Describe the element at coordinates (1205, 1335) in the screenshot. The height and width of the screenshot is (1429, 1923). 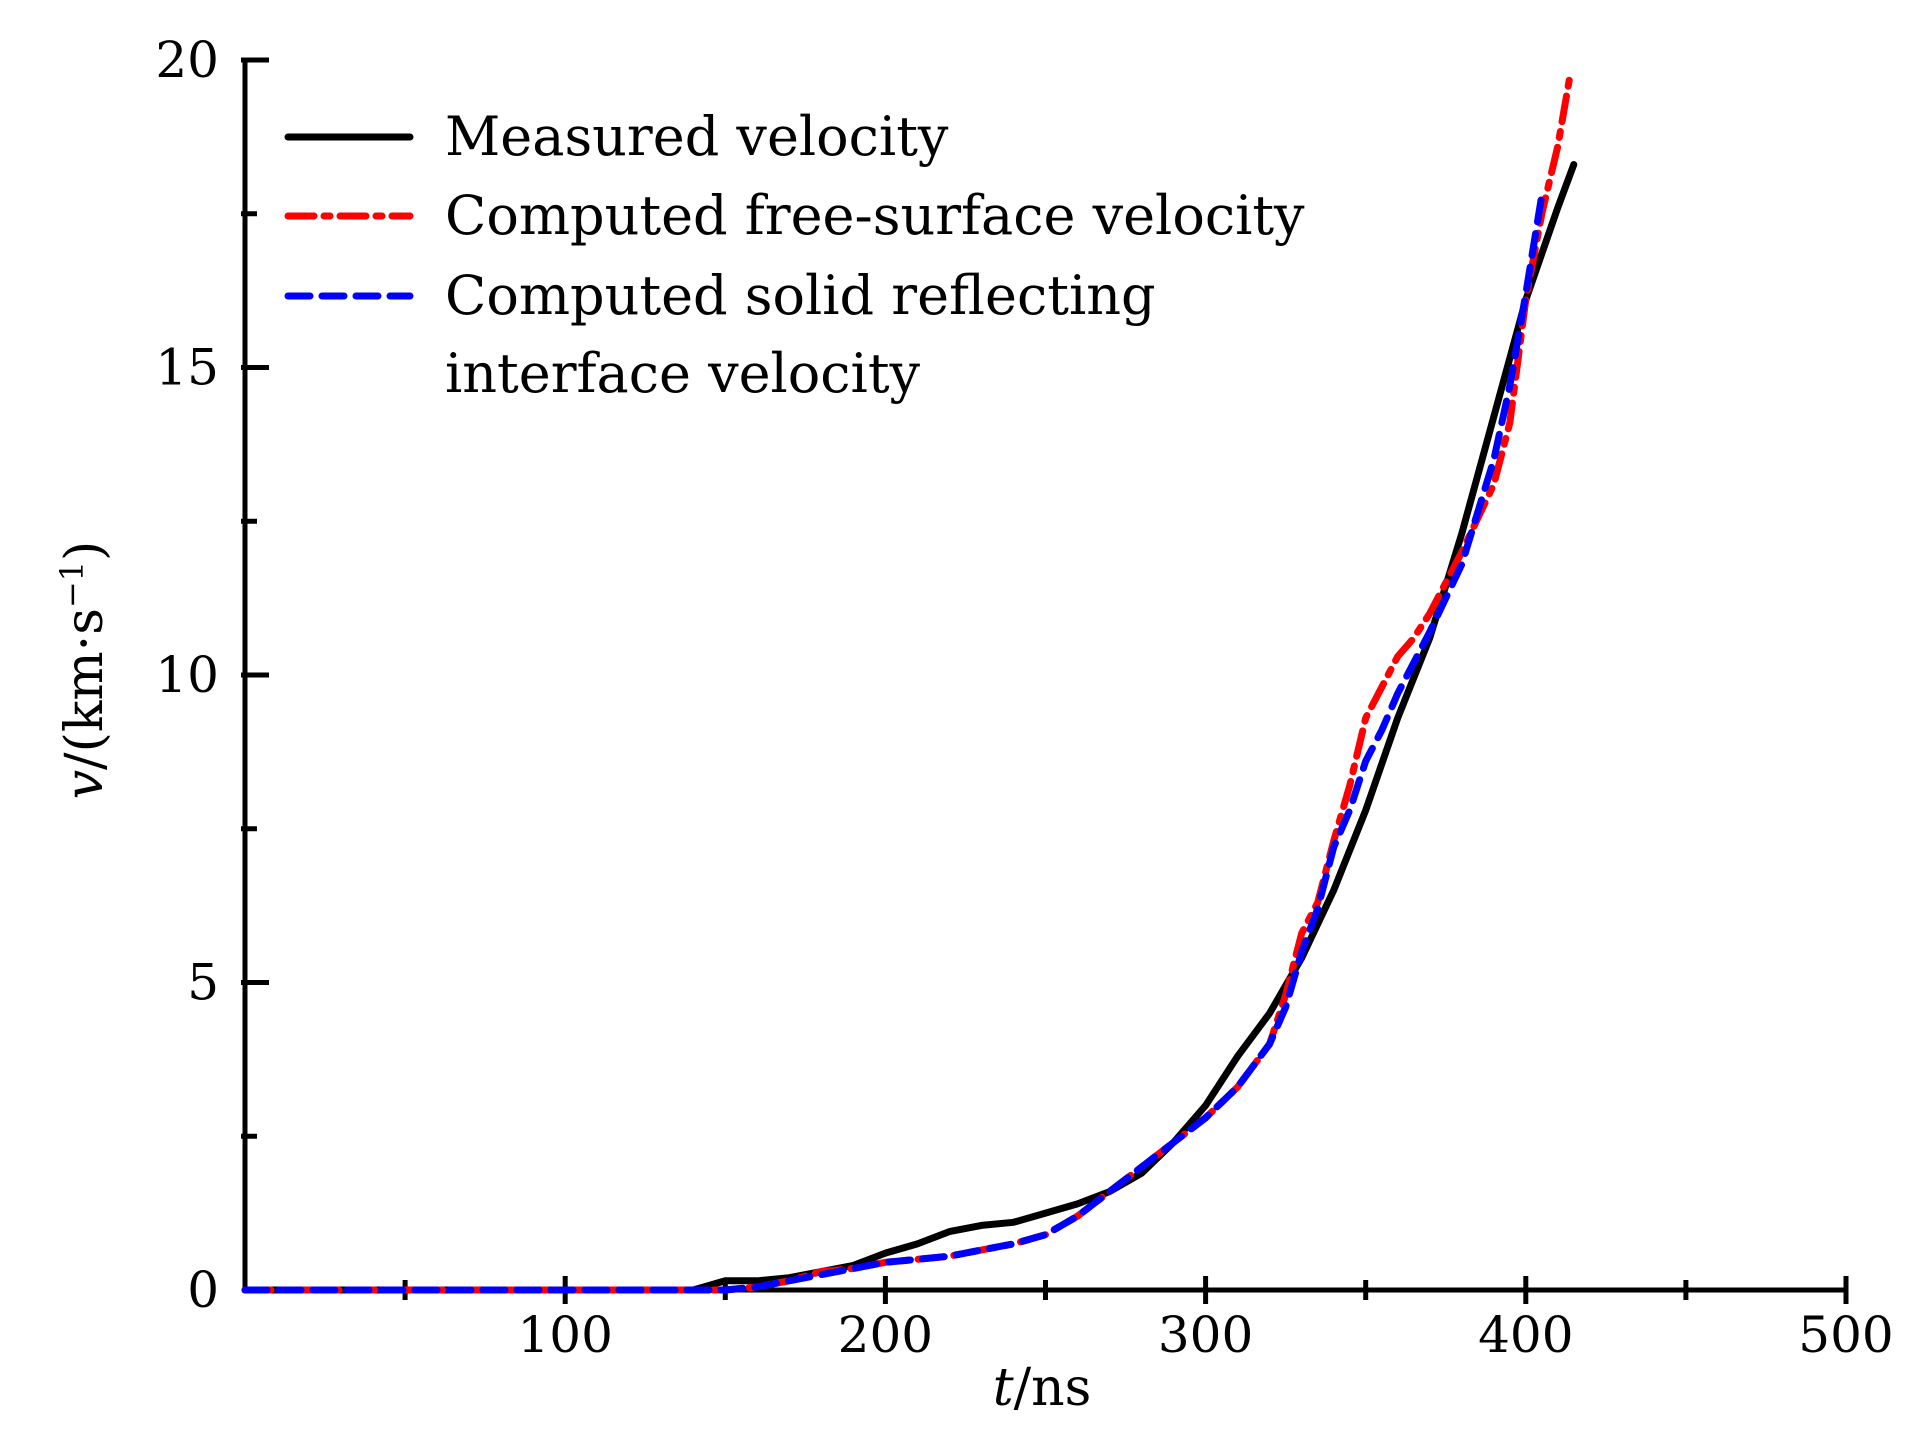
I see `x-tick-label: 300` at that location.